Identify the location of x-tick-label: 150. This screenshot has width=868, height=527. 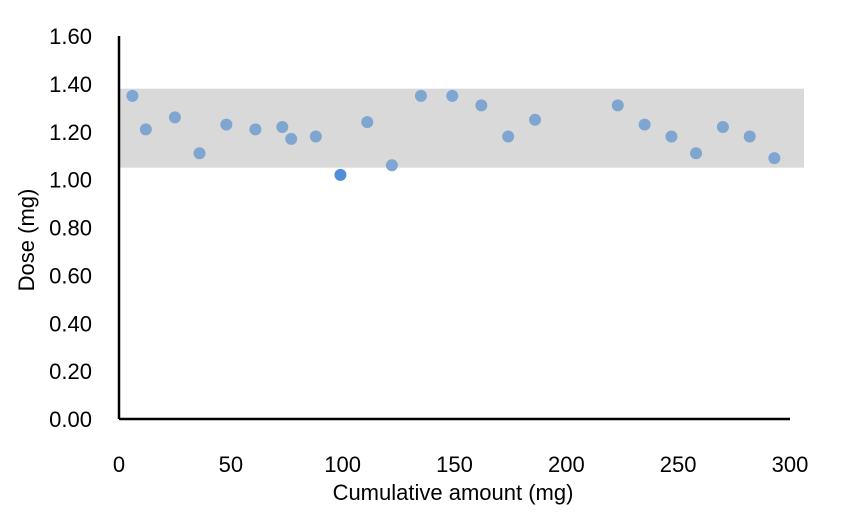
(454, 464).